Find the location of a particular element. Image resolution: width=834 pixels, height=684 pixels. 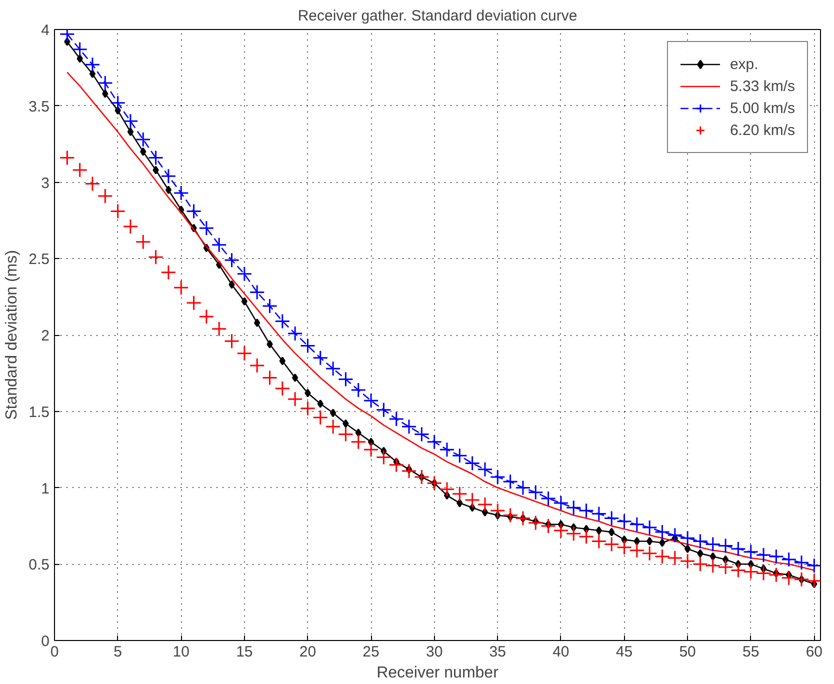

y-tick-label: 0.5 is located at coordinates (39, 565).